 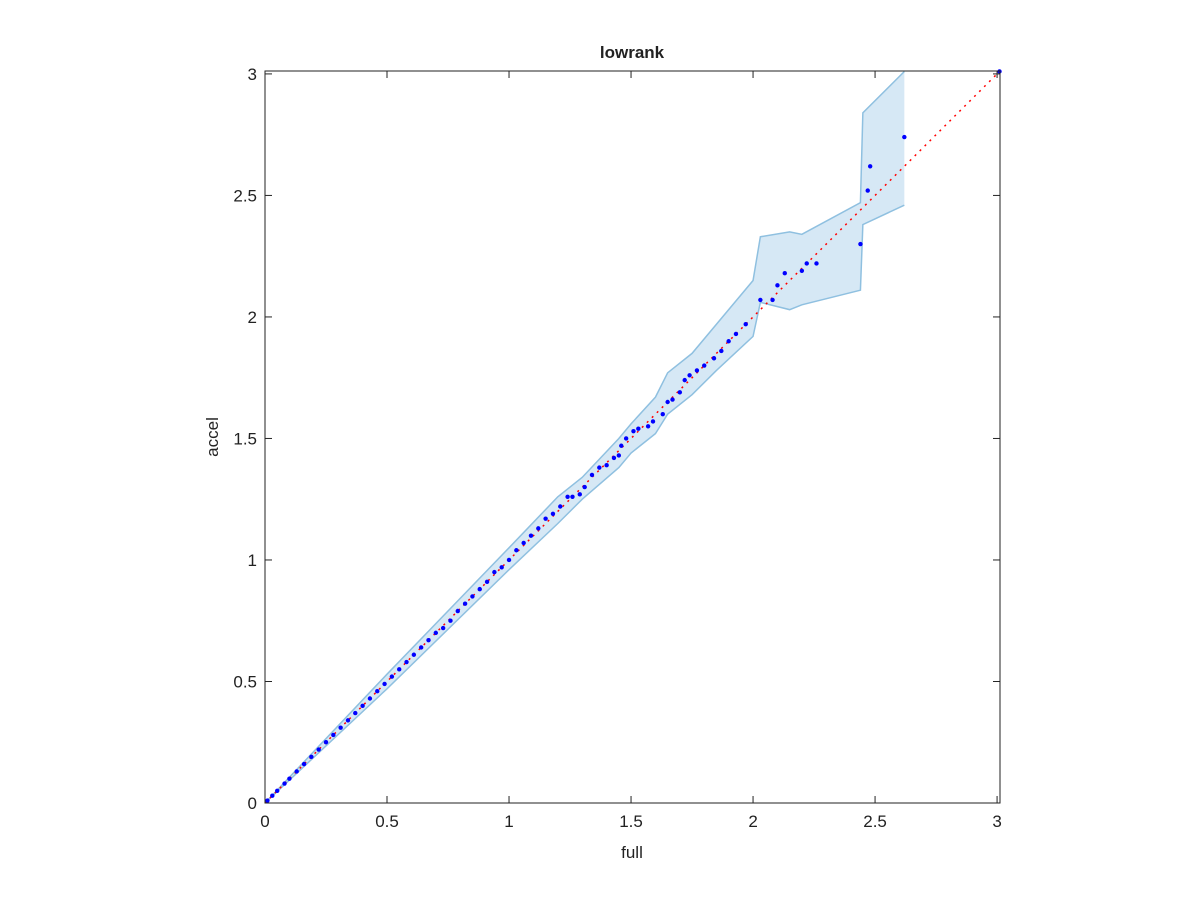 What do you see at coordinates (752, 821) in the screenshot?
I see `x-tick-label: 2` at bounding box center [752, 821].